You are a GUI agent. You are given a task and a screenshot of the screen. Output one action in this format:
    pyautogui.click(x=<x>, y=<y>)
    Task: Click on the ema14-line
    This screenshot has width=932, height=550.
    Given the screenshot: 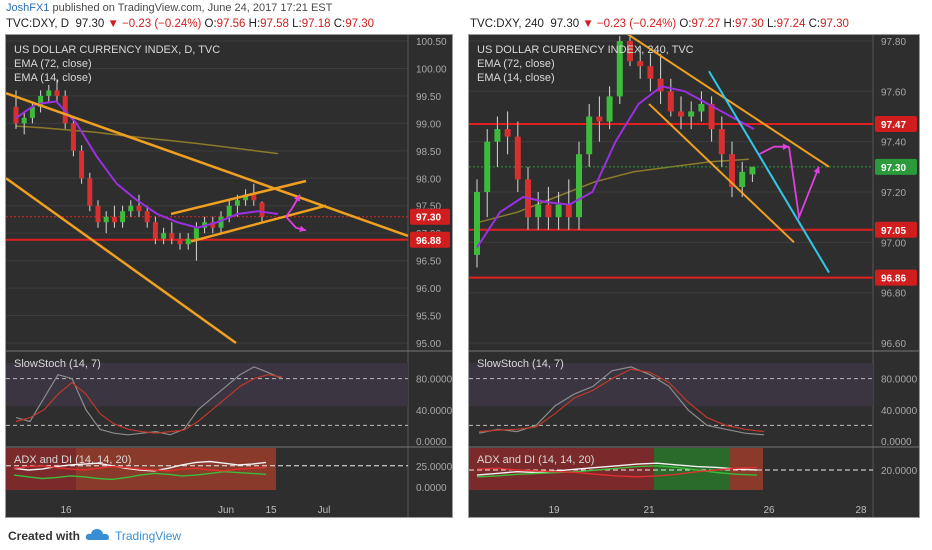 What is the action you would take?
    pyautogui.click(x=147, y=164)
    